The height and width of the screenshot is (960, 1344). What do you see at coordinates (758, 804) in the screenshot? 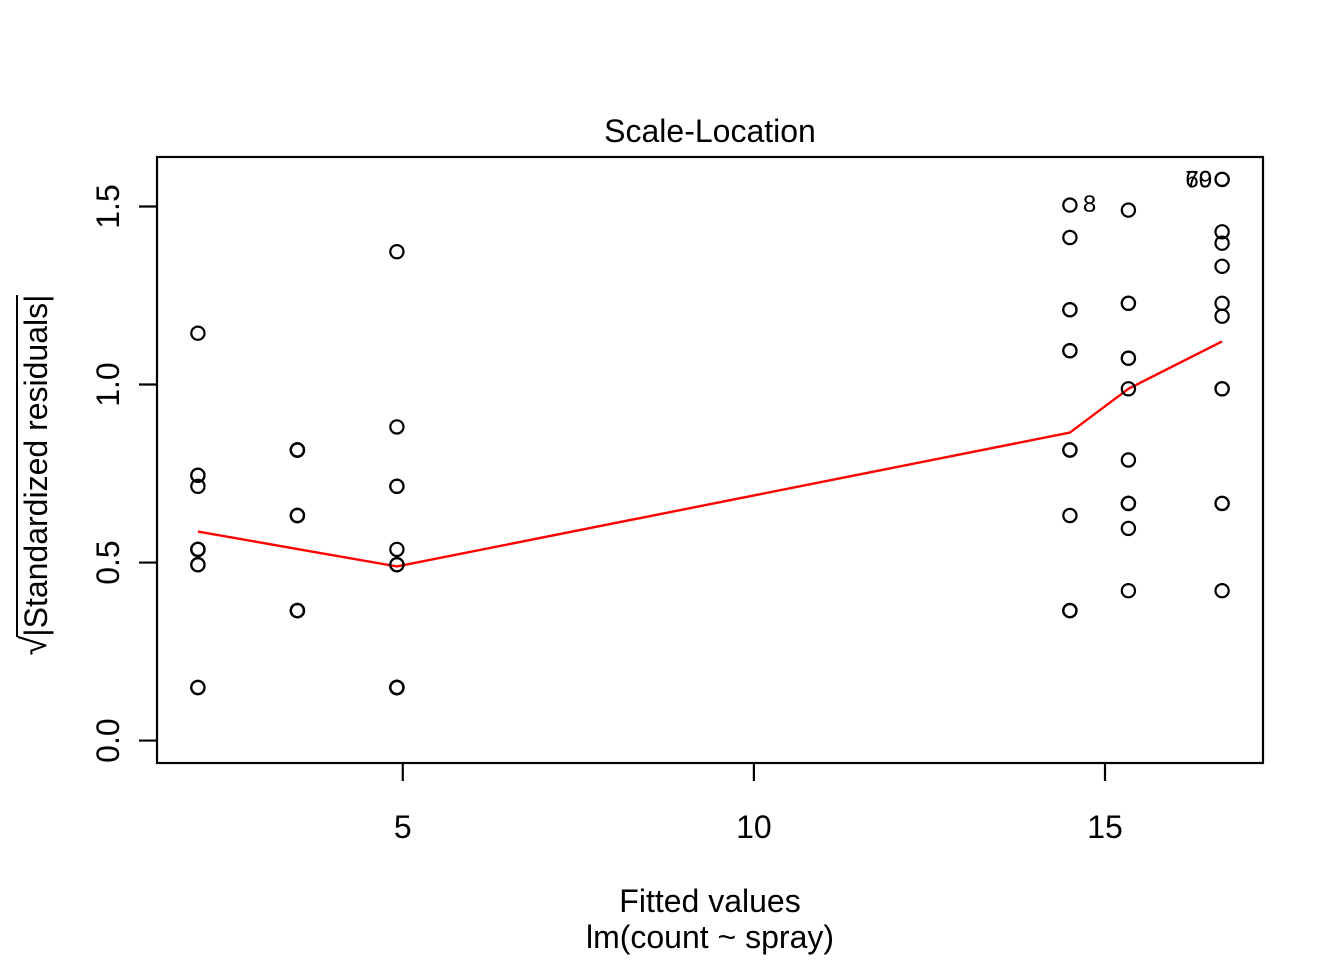
I see `x-axis-ticks: 5 10 15` at bounding box center [758, 804].